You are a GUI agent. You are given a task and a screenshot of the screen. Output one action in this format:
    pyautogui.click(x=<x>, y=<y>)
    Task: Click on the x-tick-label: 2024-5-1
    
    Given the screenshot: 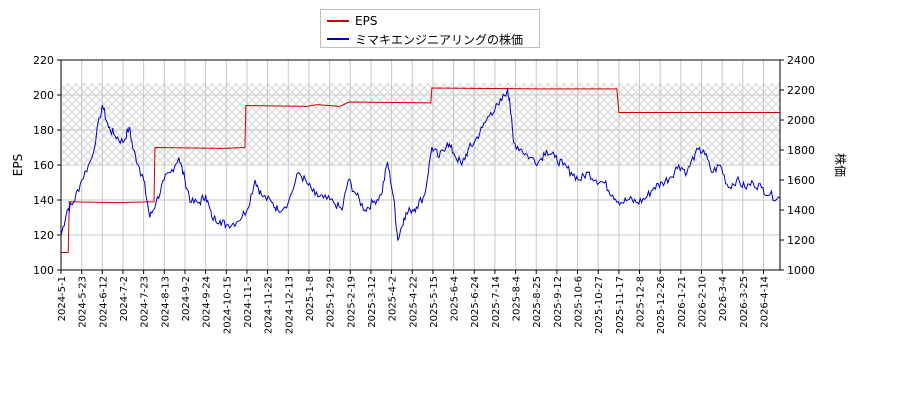 What is the action you would take?
    pyautogui.click(x=62, y=298)
    